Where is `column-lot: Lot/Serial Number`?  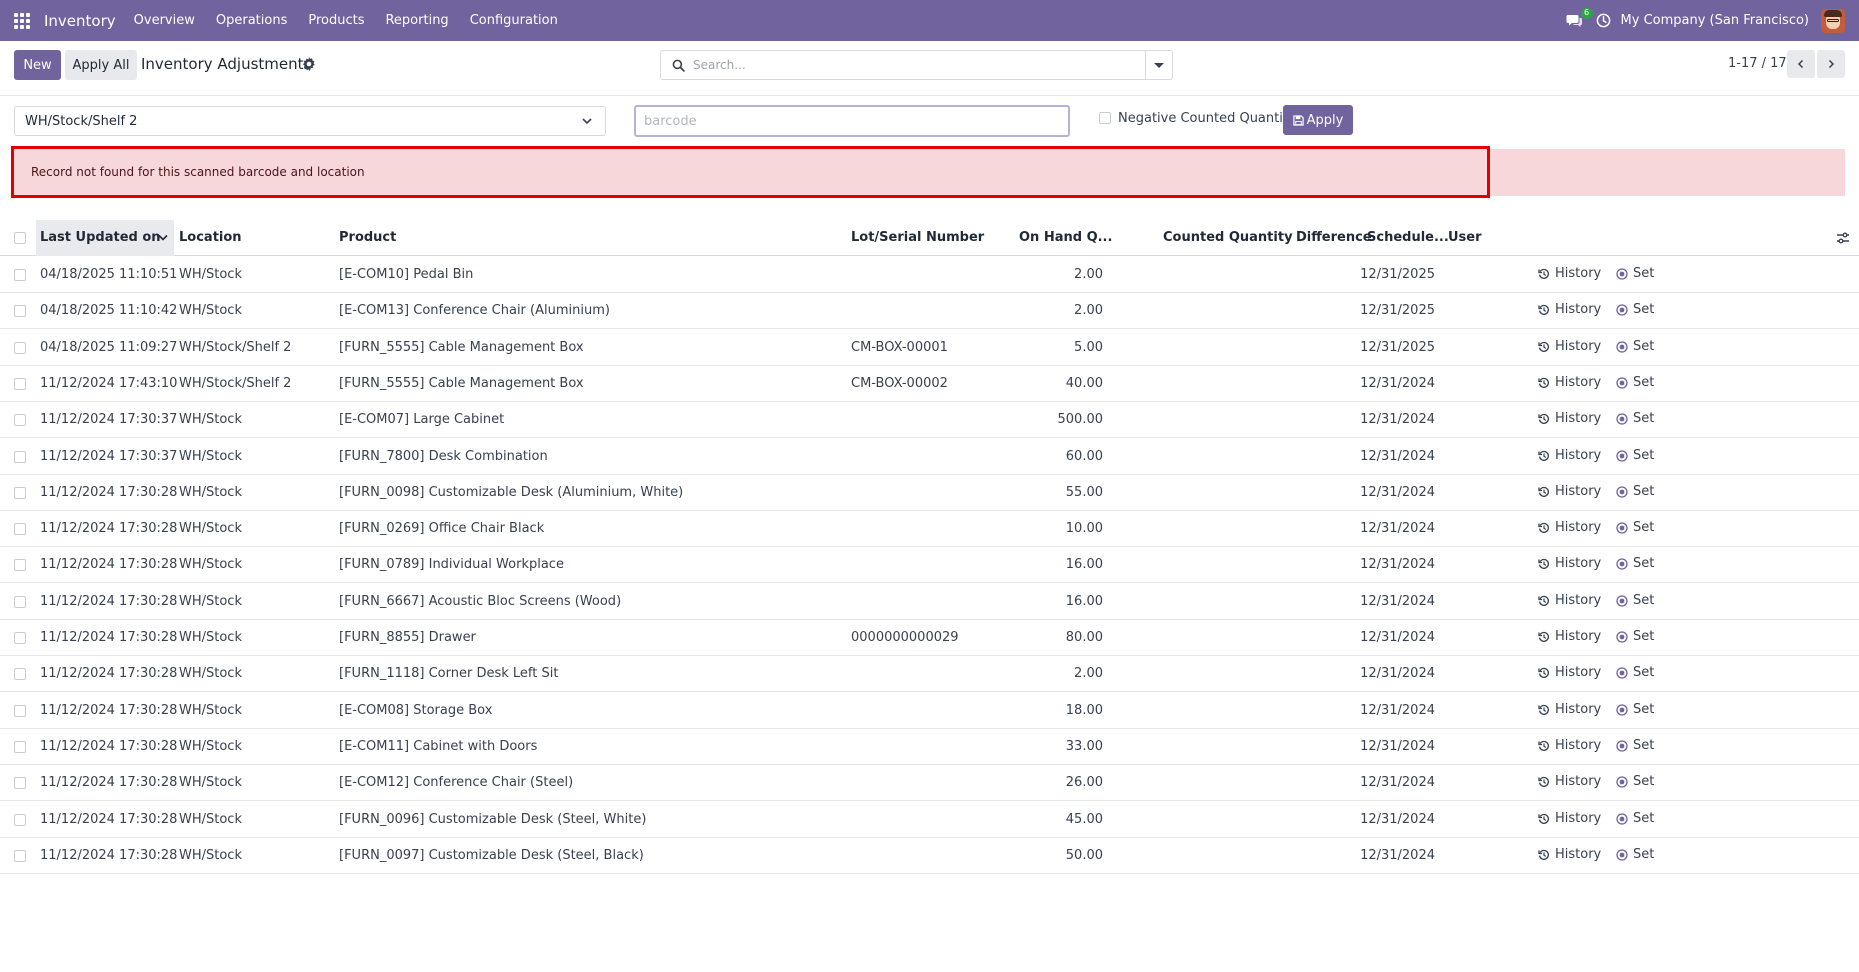
column-lot: Lot/Serial Number is located at coordinates (918, 237).